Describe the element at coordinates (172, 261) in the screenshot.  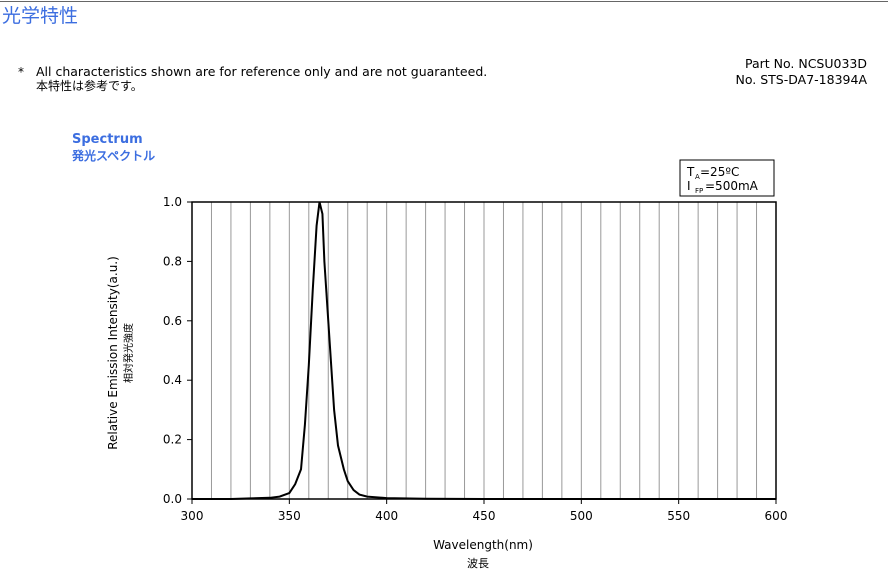
I see `y-tick-label: 0.8` at that location.